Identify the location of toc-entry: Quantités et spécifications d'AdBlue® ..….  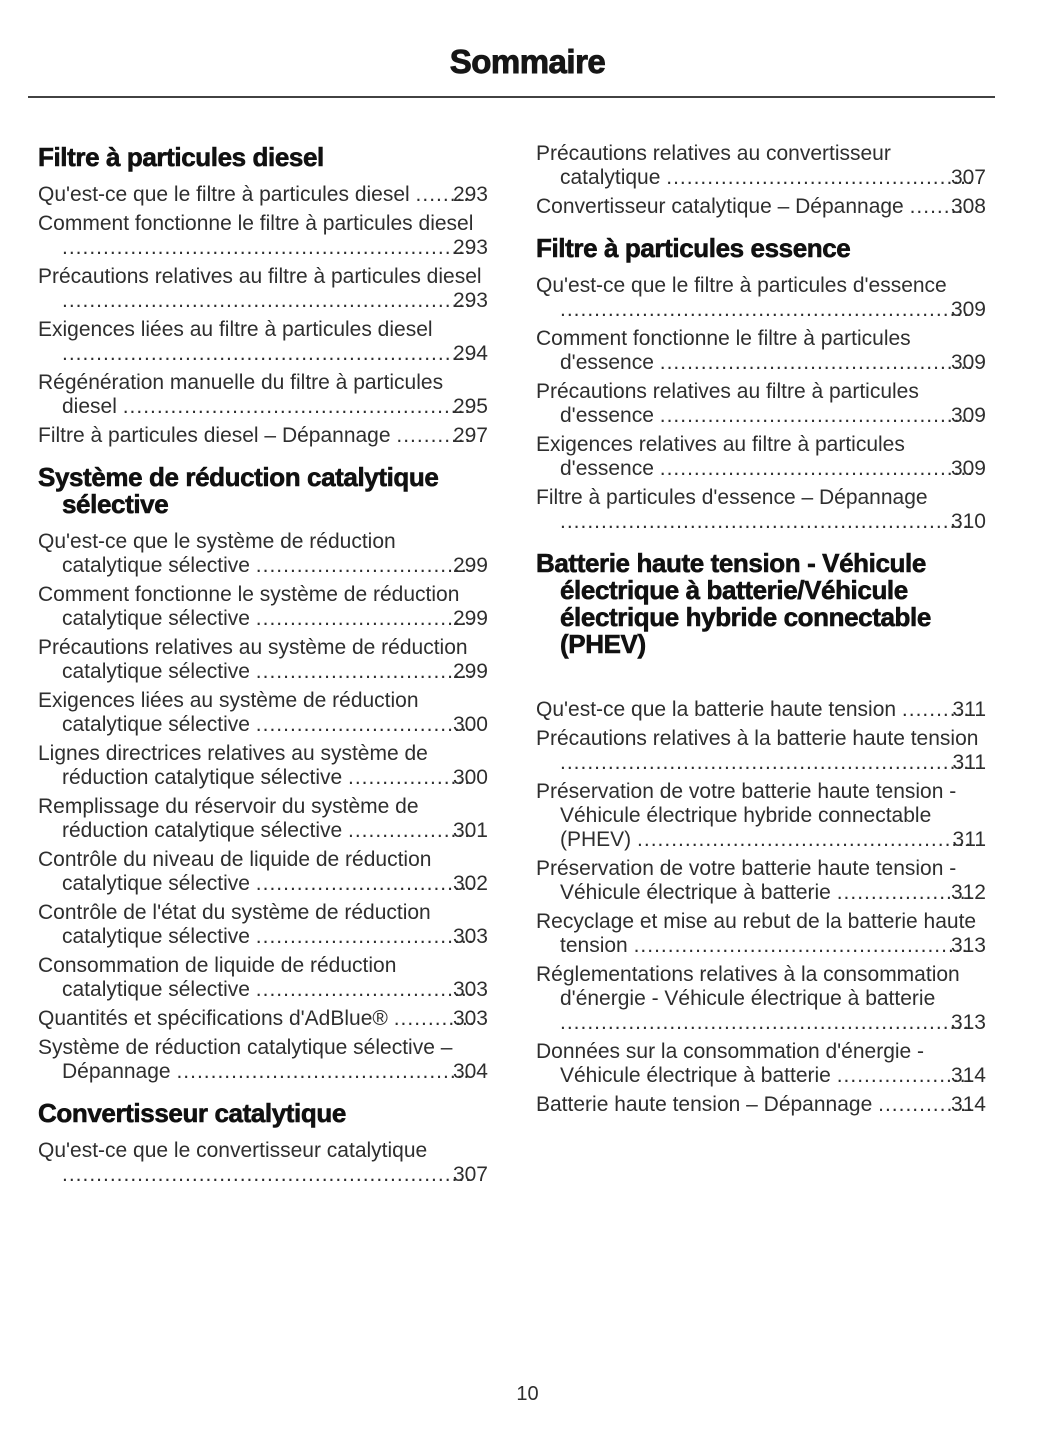
(263, 1019).